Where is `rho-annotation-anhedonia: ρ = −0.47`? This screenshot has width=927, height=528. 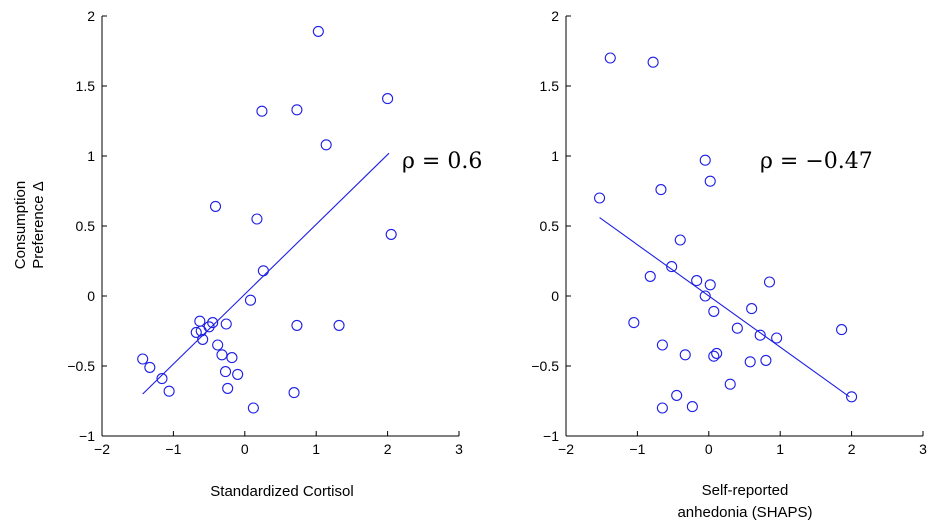 rho-annotation-anhedonia: ρ = −0.47 is located at coordinates (816, 161).